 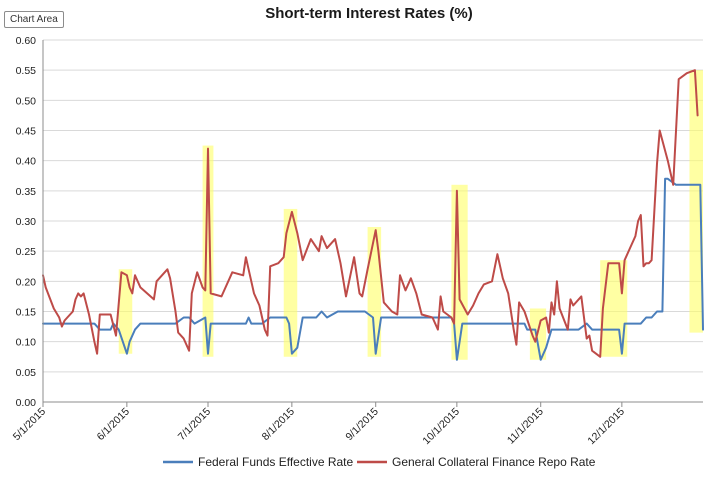 What do you see at coordinates (26, 252) in the screenshot?
I see `y-tick-label: 0.25` at bounding box center [26, 252].